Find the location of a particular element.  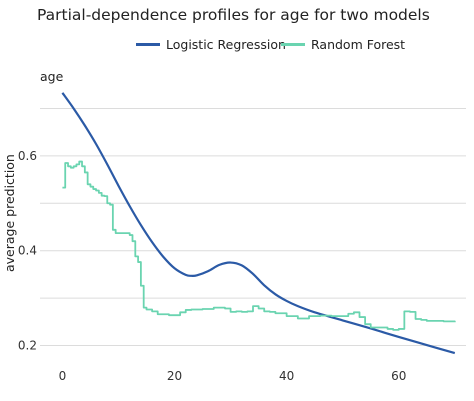

legend-item-series-1: Random Forest is located at coordinates (343, 44).